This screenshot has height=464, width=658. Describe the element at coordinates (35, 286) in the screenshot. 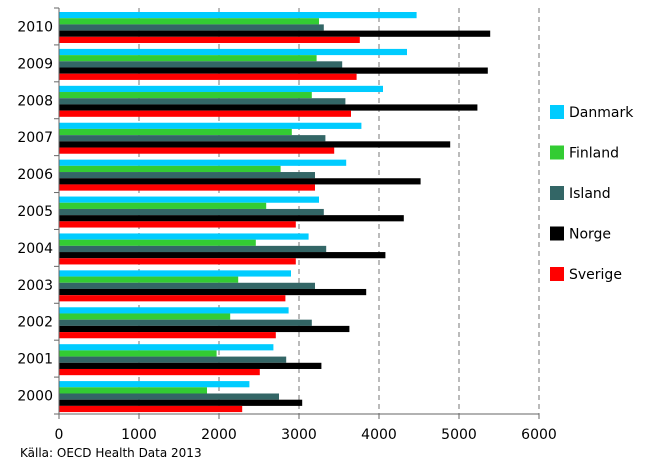

I see `category-label-2003: 2003` at that location.